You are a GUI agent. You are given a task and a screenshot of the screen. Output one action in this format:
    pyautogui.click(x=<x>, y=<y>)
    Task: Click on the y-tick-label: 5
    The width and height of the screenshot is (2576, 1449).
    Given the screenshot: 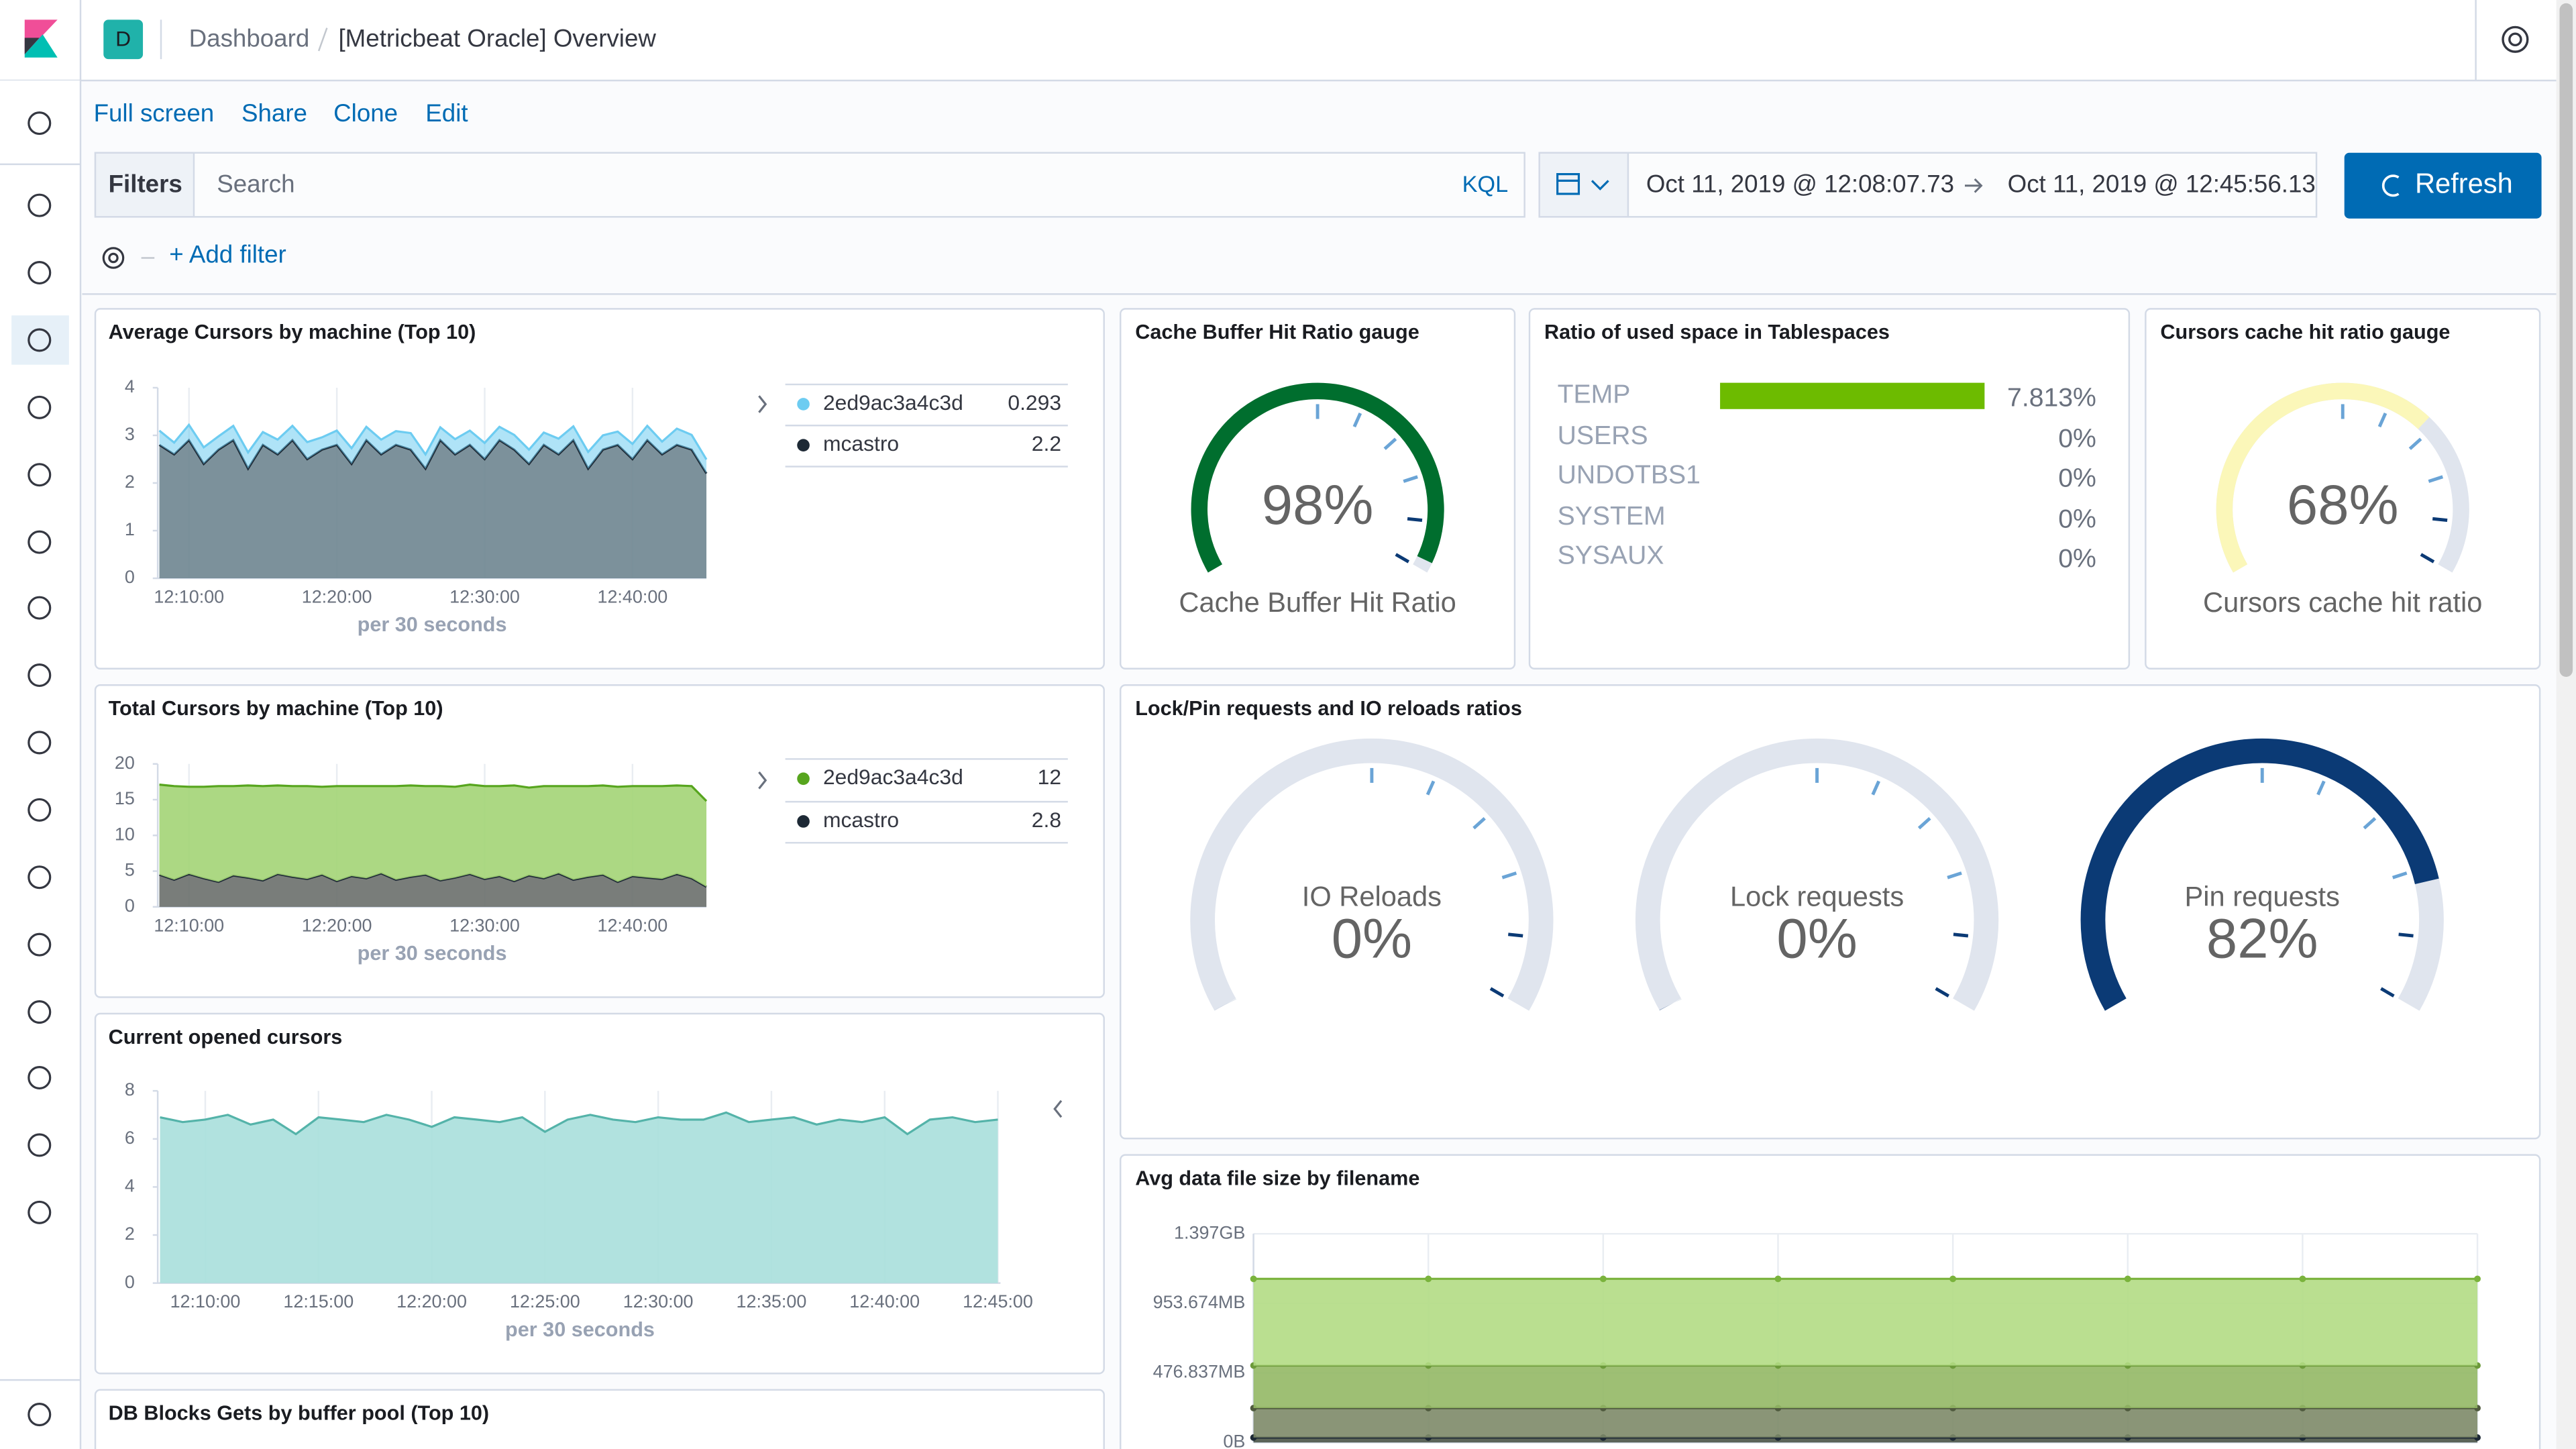 What is the action you would take?
    pyautogui.click(x=130, y=870)
    